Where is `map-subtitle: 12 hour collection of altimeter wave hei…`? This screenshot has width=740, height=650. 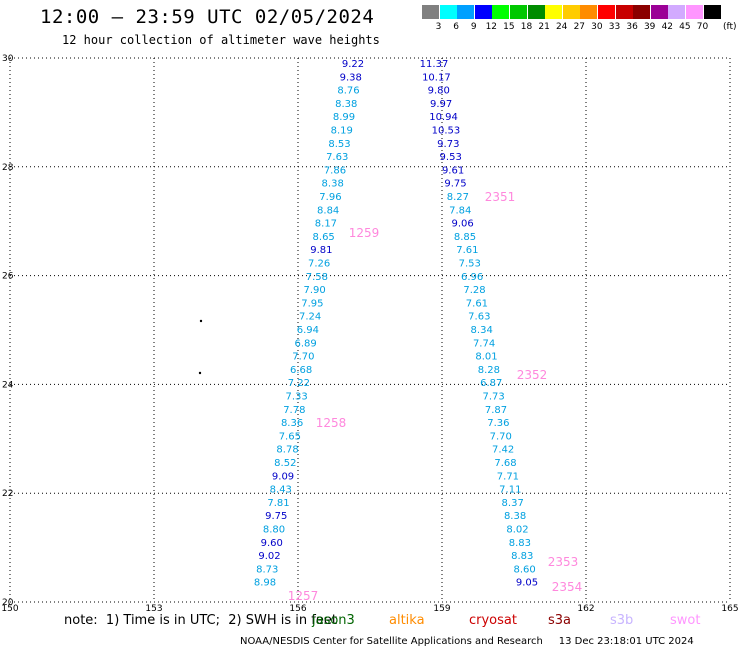
map-subtitle: 12 hour collection of altimeter wave hei… is located at coordinates (221, 40).